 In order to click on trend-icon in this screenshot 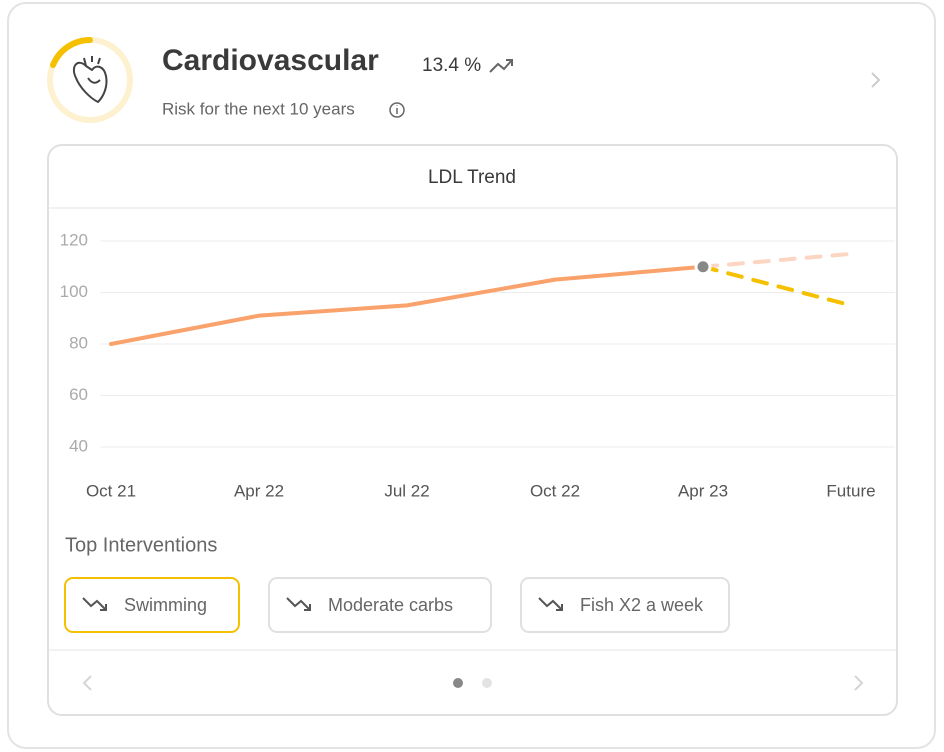, I will do `click(501, 66)`.